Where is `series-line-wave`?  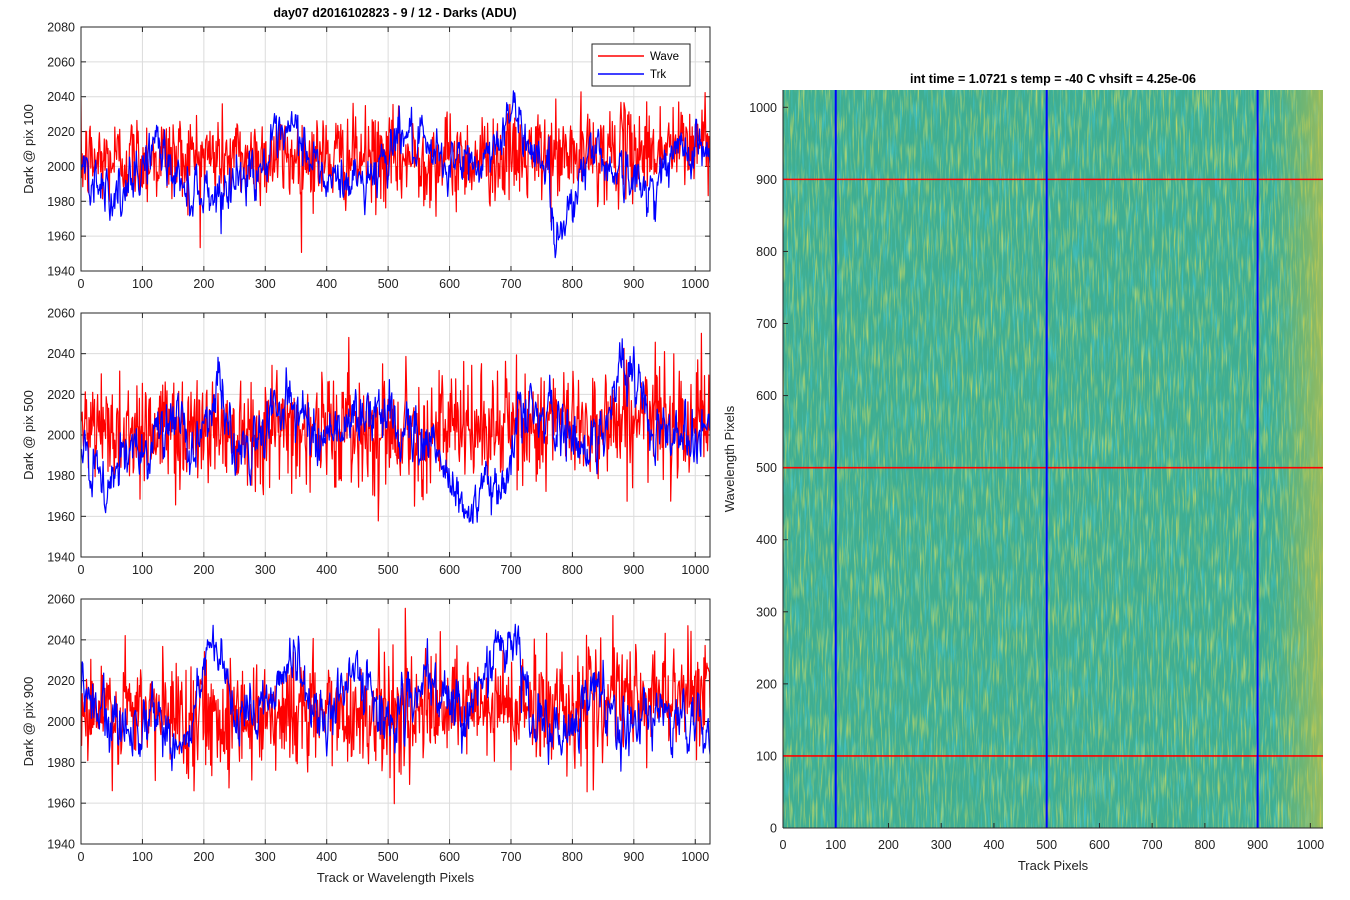 series-line-wave is located at coordinates (395, 172).